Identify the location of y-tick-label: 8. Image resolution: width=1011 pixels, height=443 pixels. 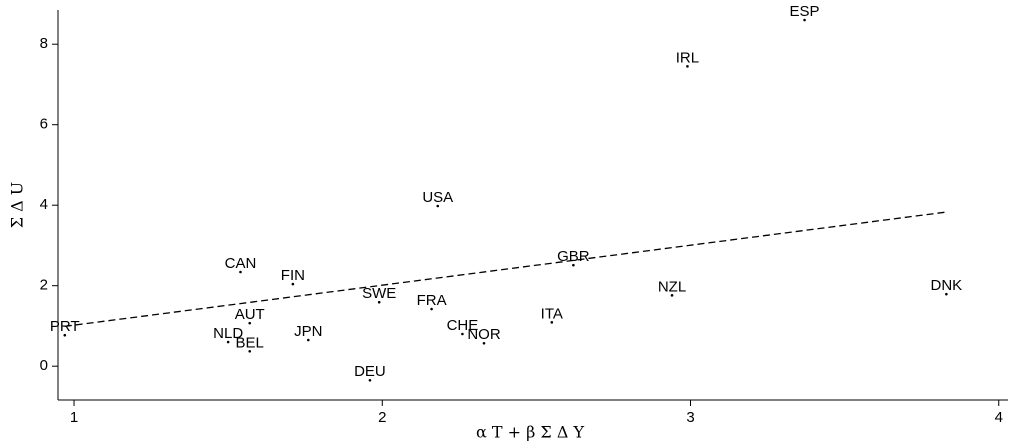
(44, 43).